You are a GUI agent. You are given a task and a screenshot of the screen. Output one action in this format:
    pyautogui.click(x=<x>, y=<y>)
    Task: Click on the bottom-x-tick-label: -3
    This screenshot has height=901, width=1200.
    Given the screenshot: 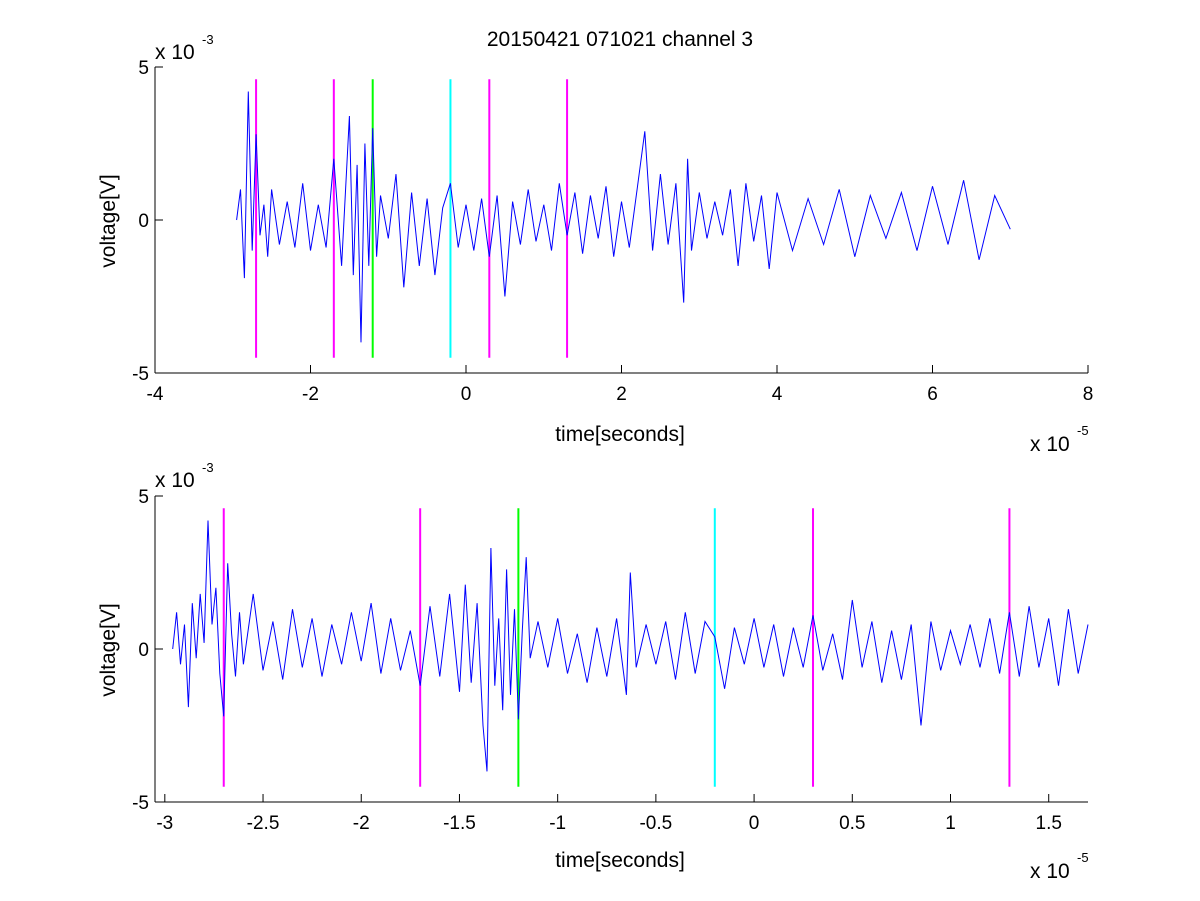 What is the action you would take?
    pyautogui.click(x=164, y=823)
    